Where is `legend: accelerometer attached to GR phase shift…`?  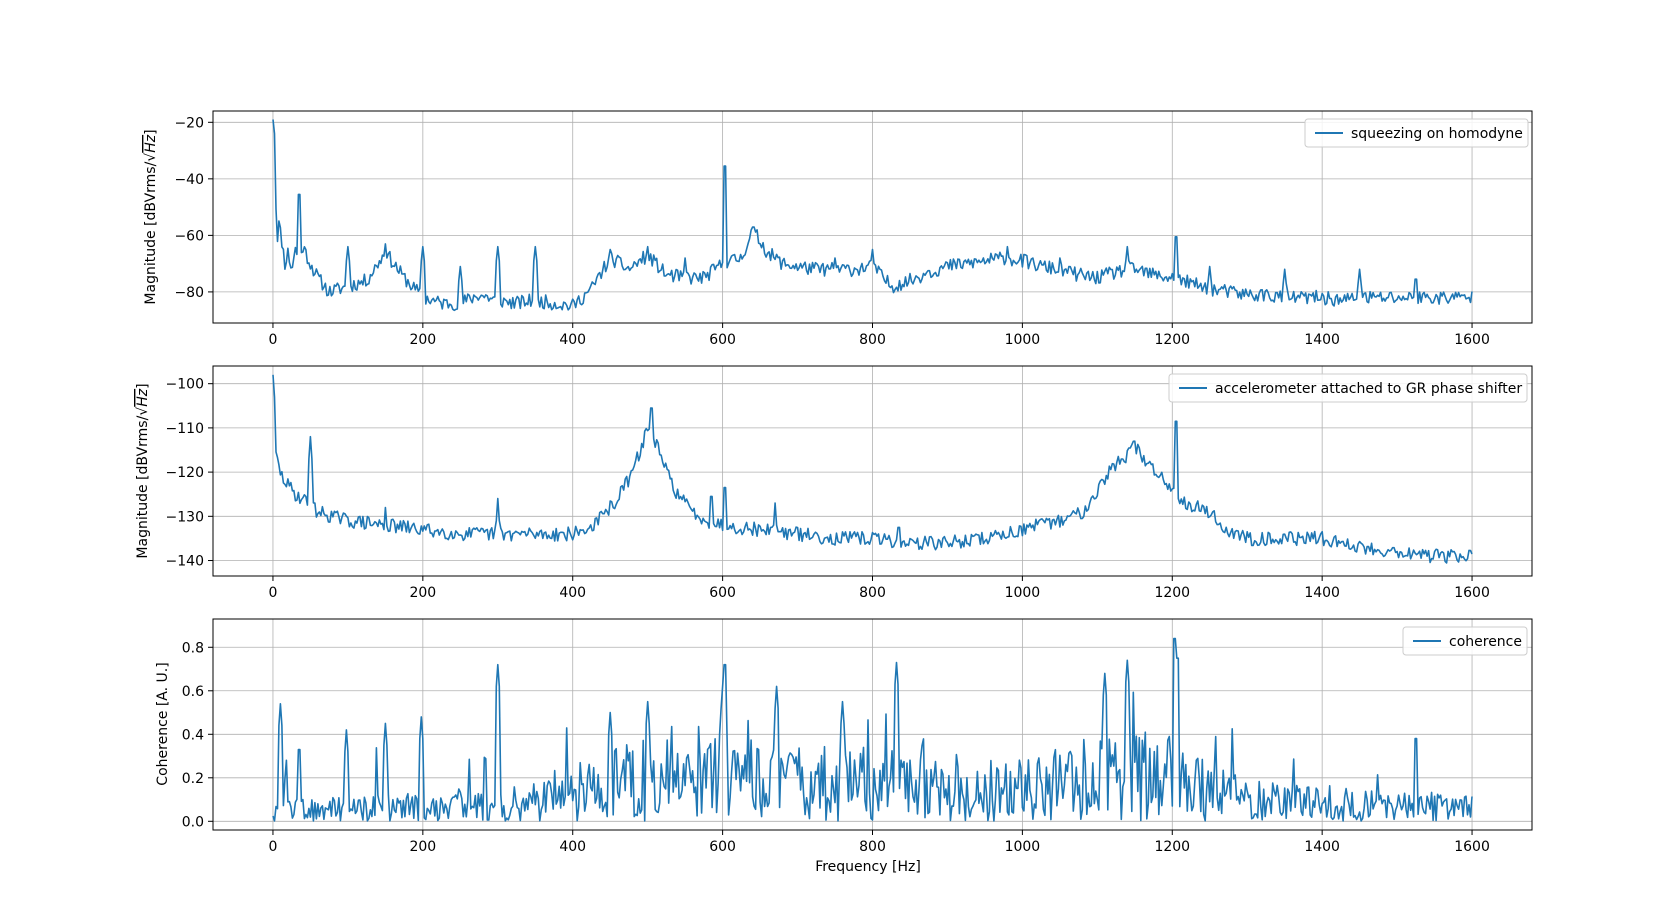
legend: accelerometer attached to GR phase shift… is located at coordinates (1348, 388).